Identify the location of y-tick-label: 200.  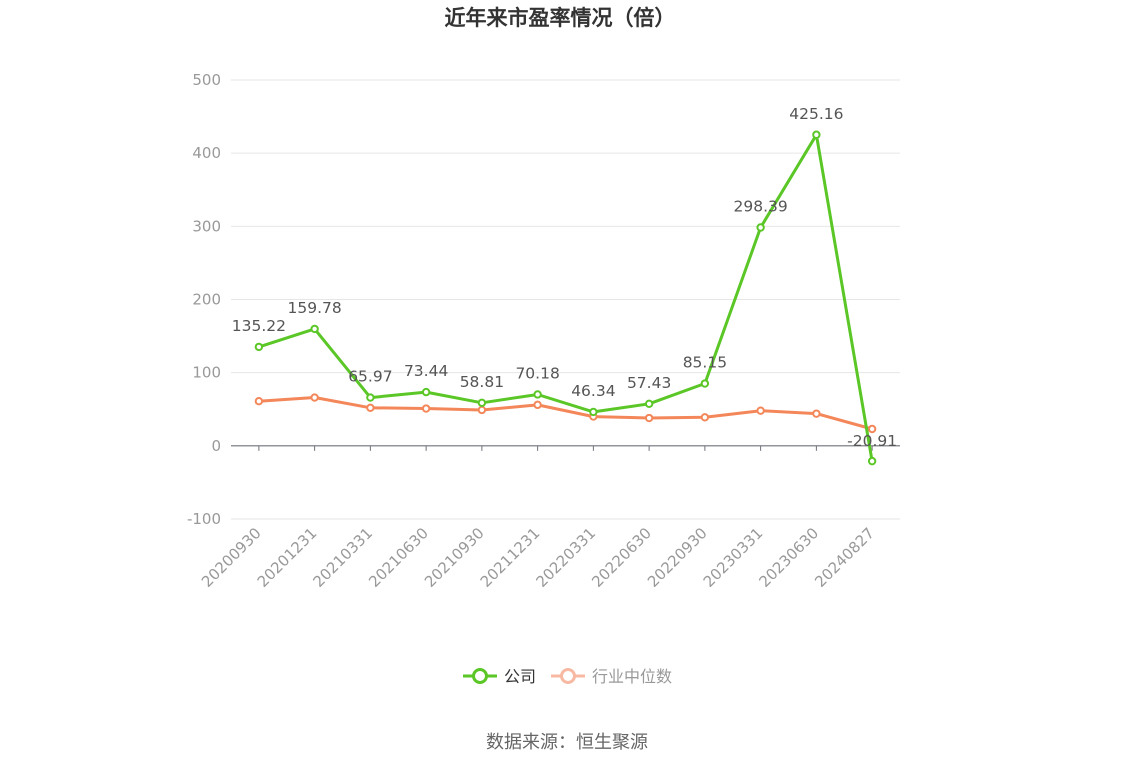
(206, 300).